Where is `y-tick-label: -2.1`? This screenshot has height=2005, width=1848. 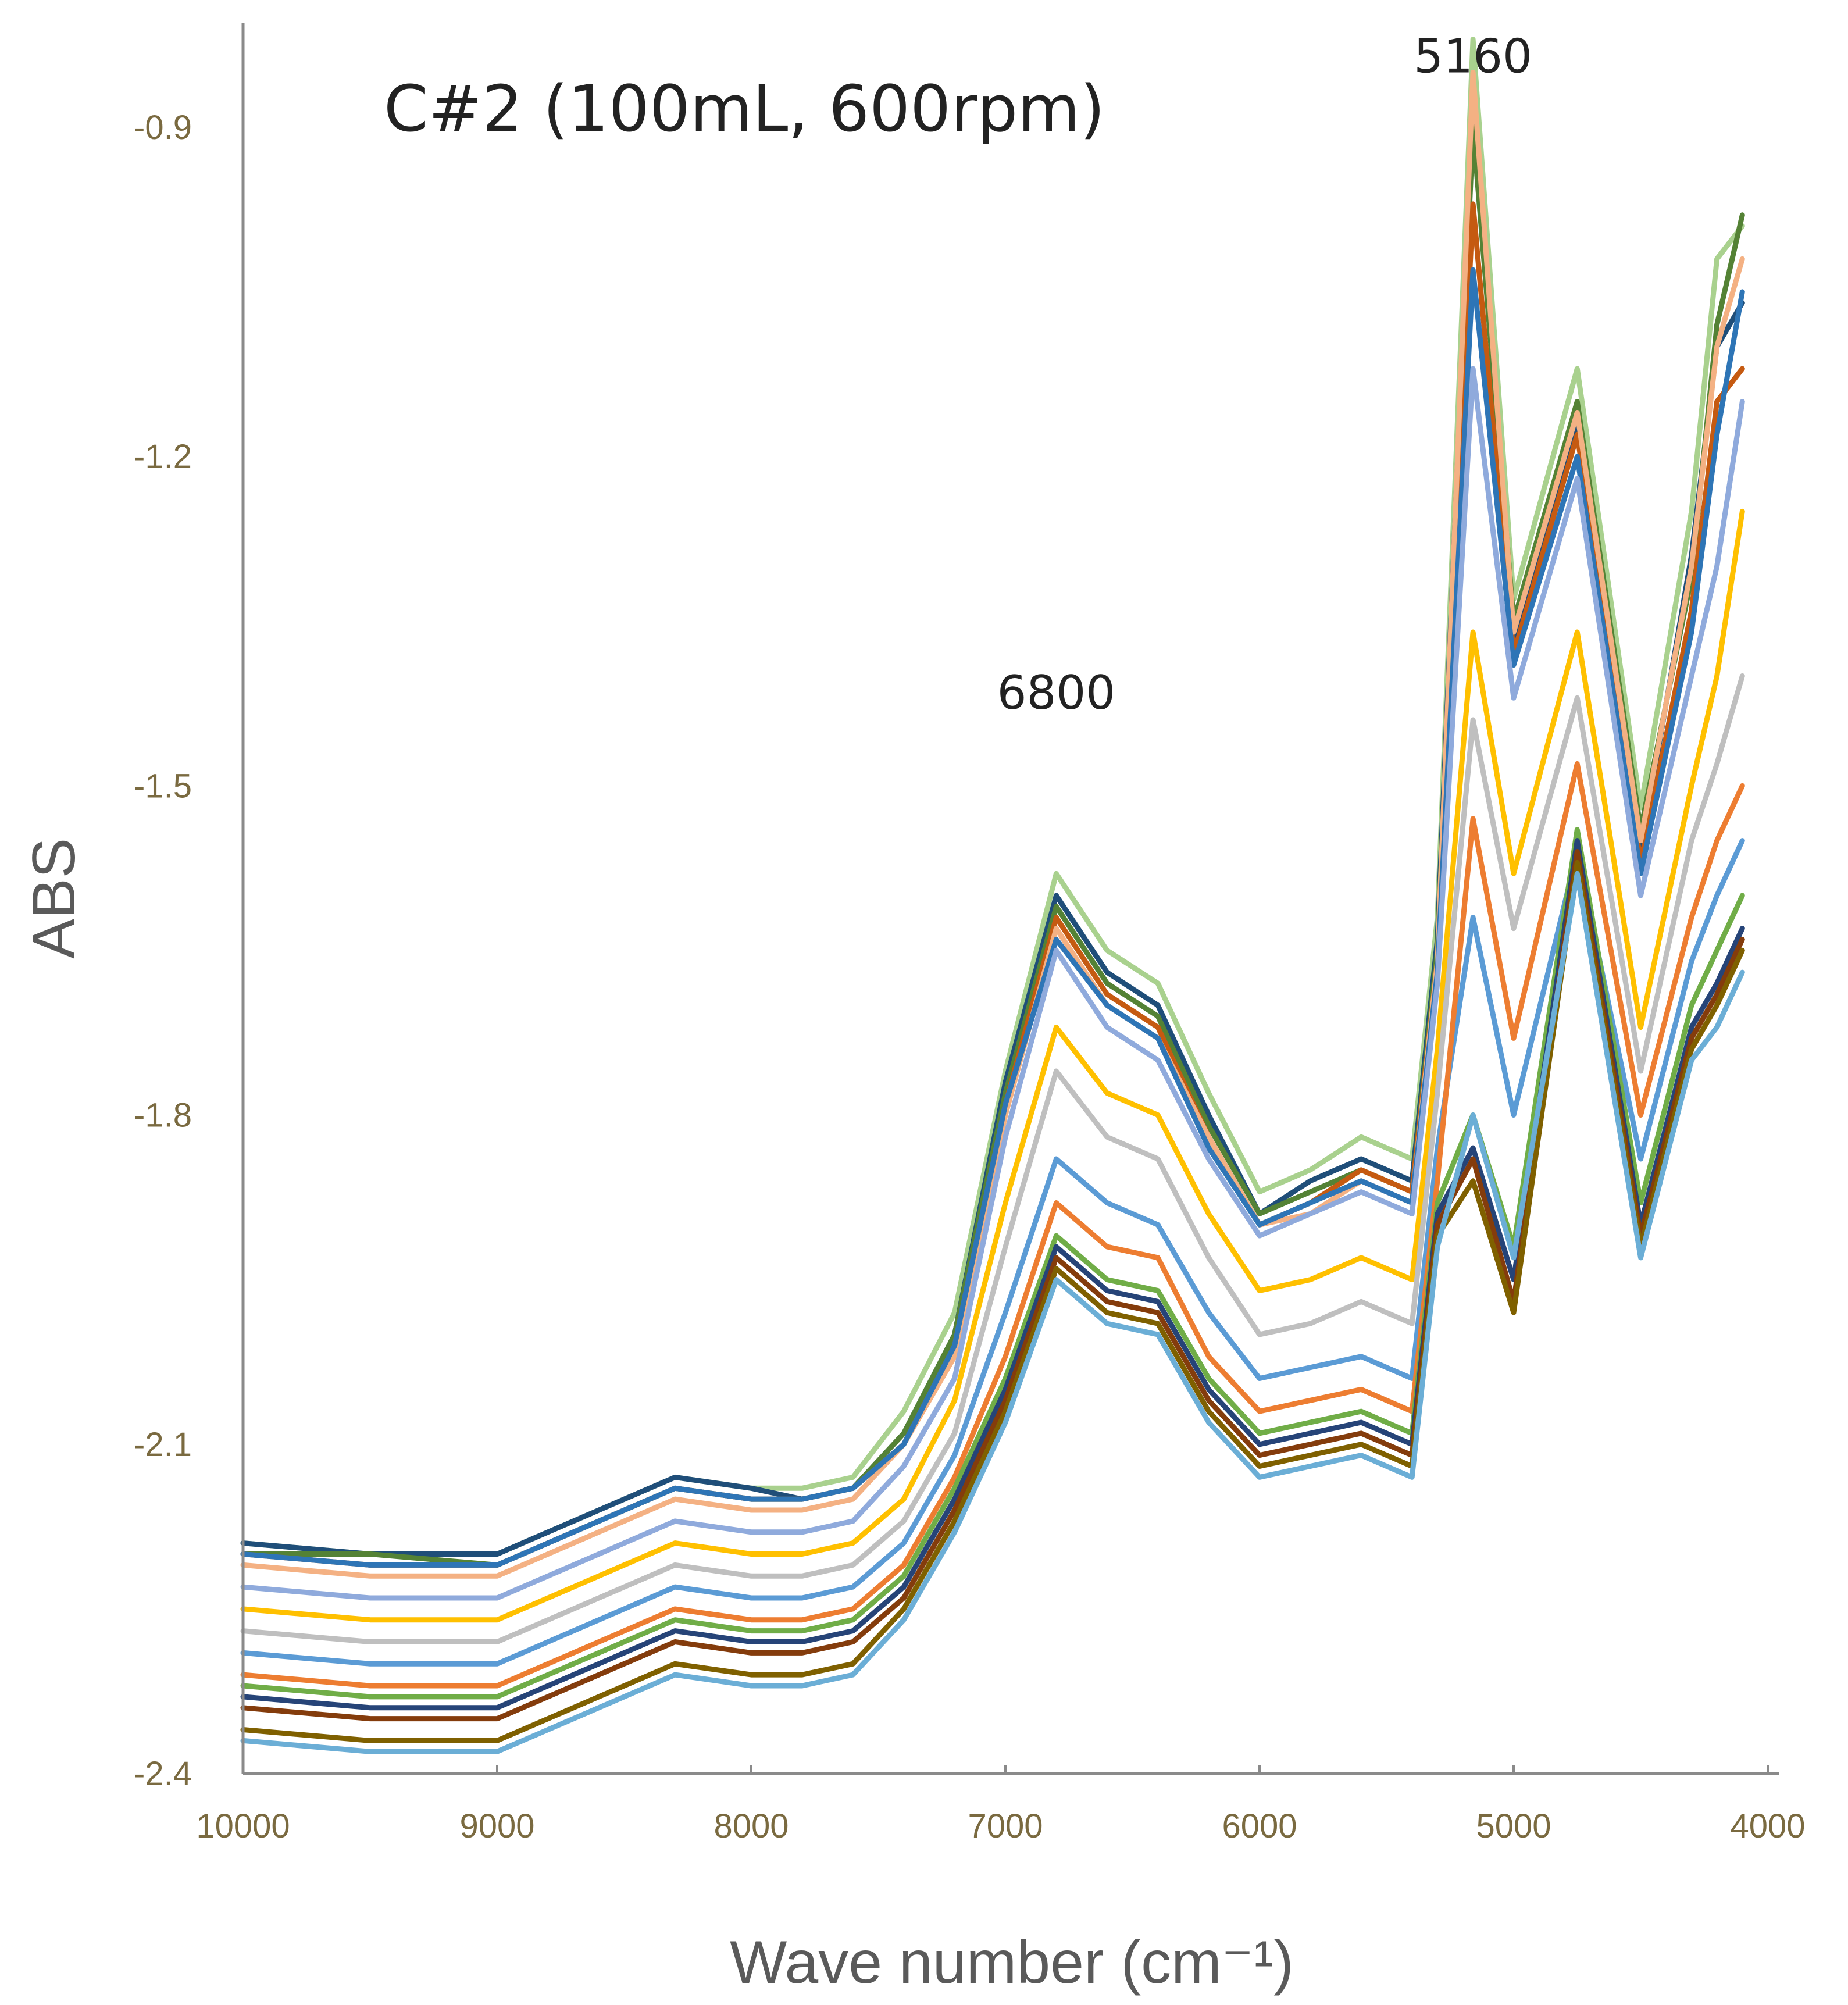 y-tick-label: -2.1 is located at coordinates (163, 1445).